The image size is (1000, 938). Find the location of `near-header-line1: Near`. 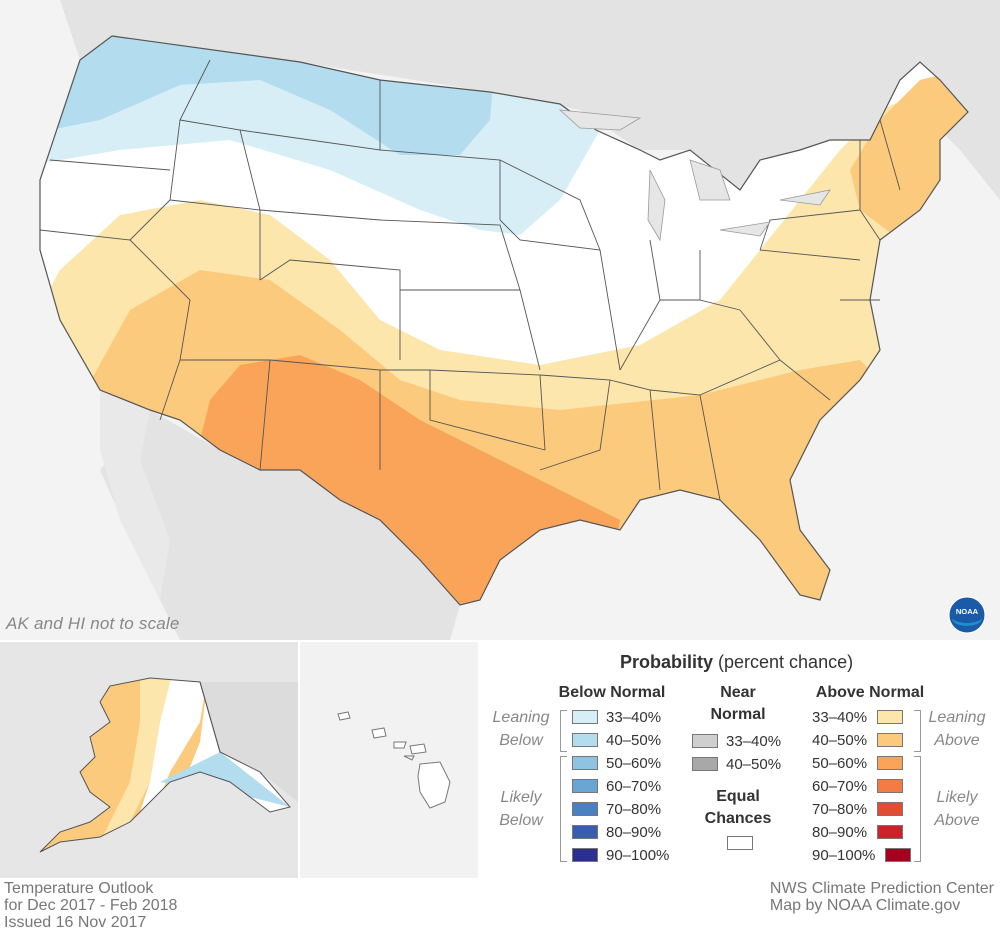

near-header-line1: Near is located at coordinates (738, 692).